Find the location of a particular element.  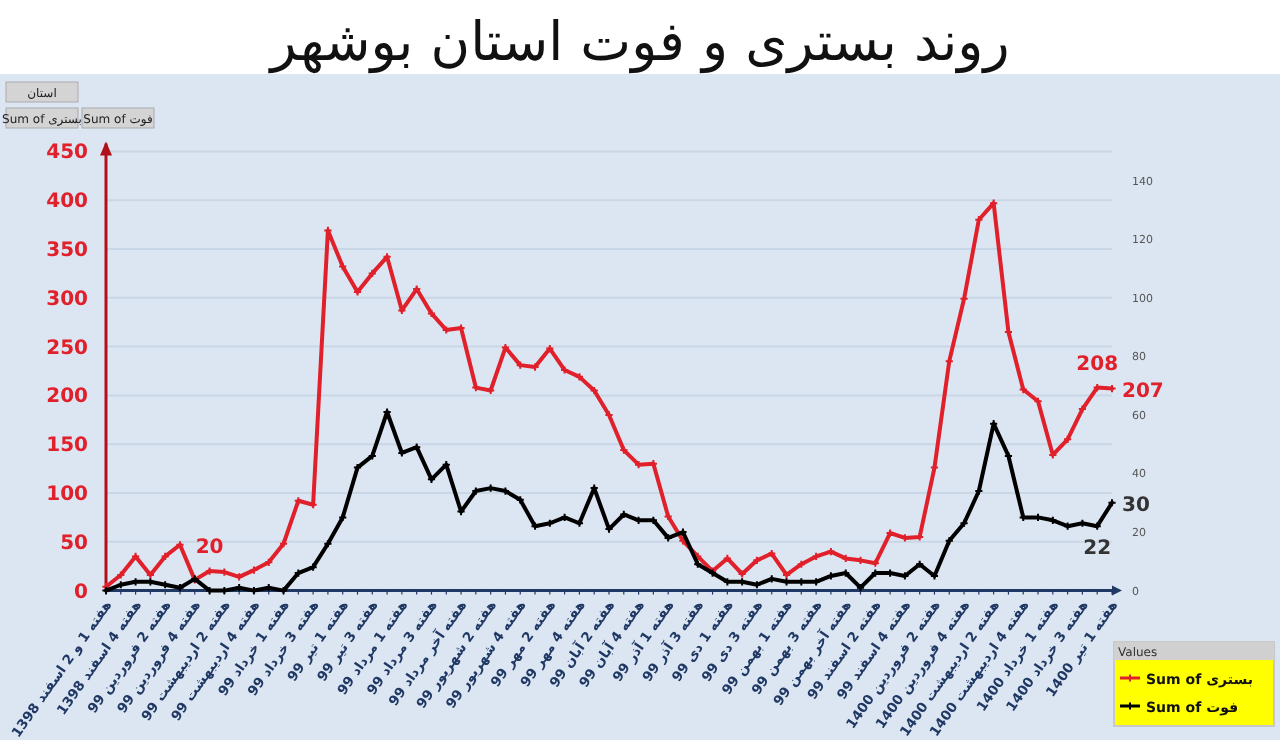

data-label: 30 is located at coordinates (1136, 505).